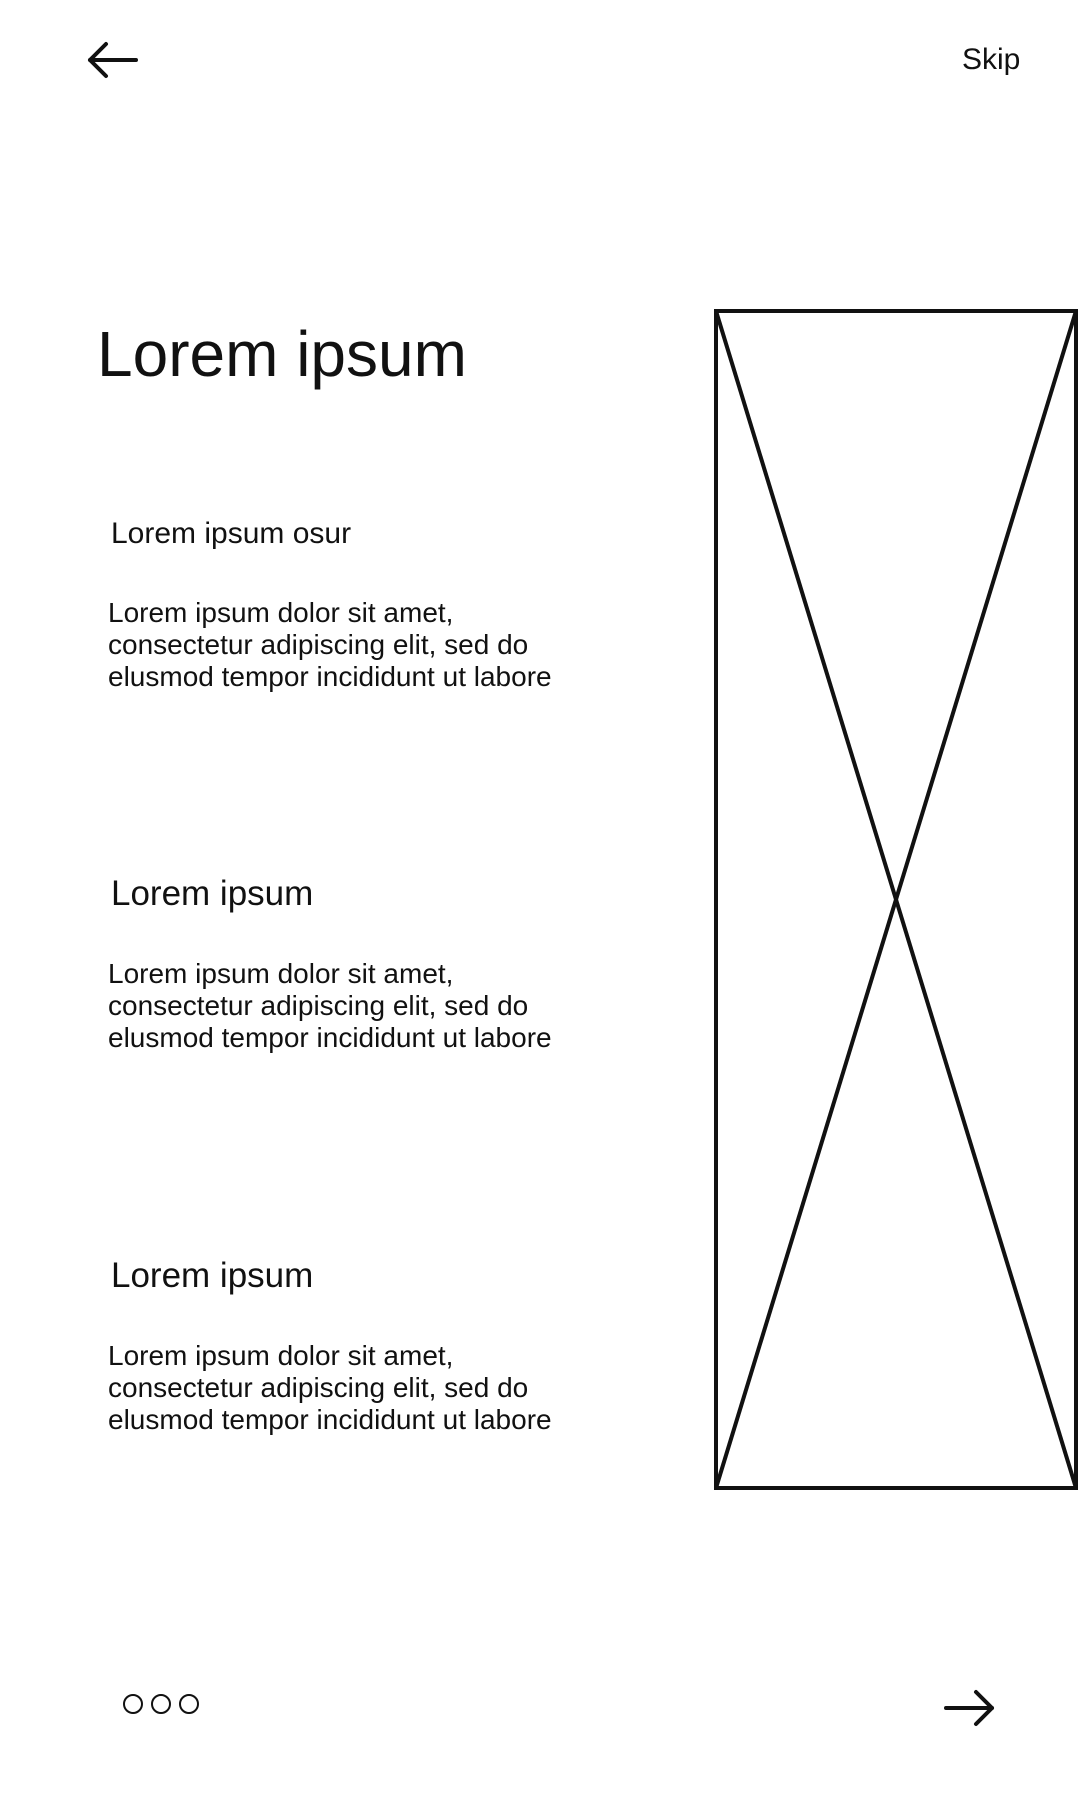 This screenshot has width=1080, height=1800. What do you see at coordinates (991, 59) in the screenshot?
I see `skip-button: Skip` at bounding box center [991, 59].